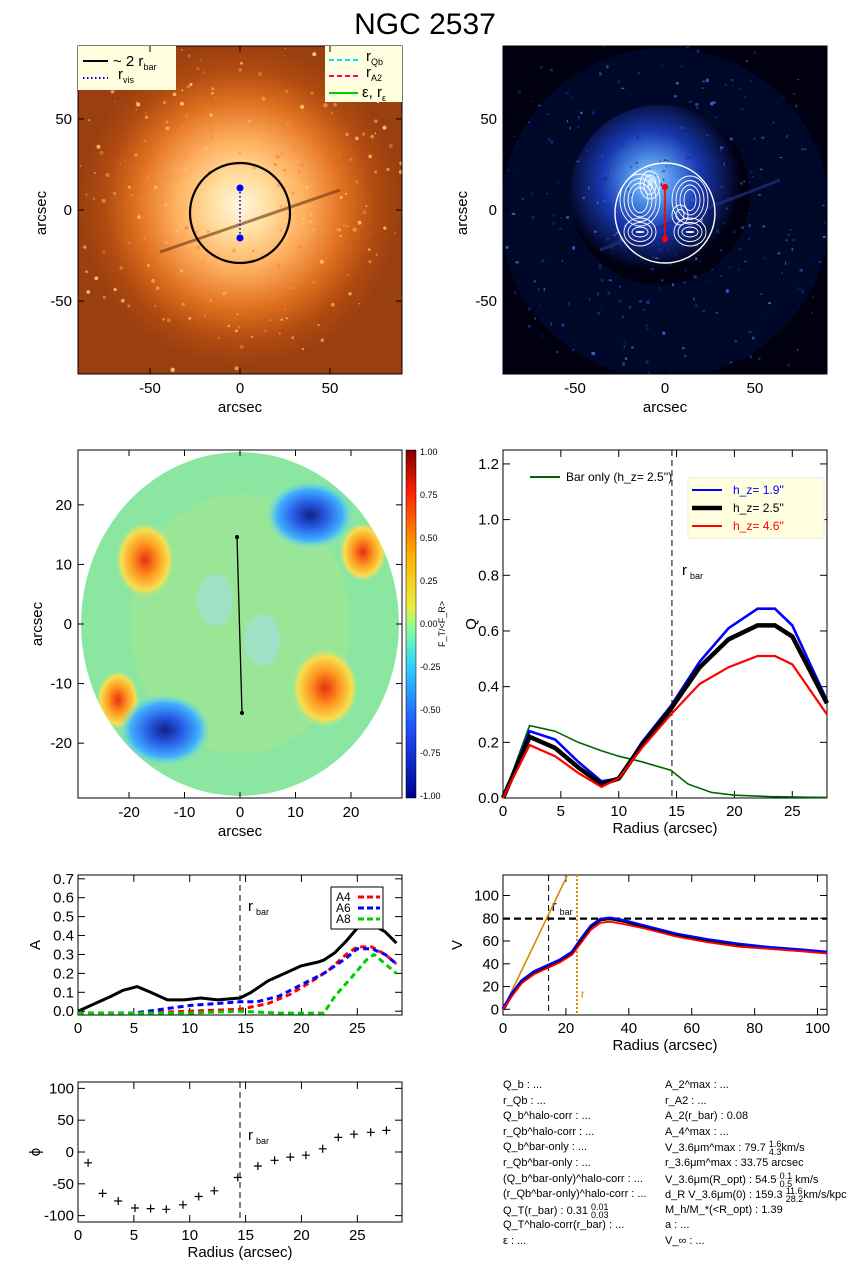 The height and width of the screenshot is (1275, 850). What do you see at coordinates (457, 945) in the screenshot?
I see `y-axis-label: V` at bounding box center [457, 945].